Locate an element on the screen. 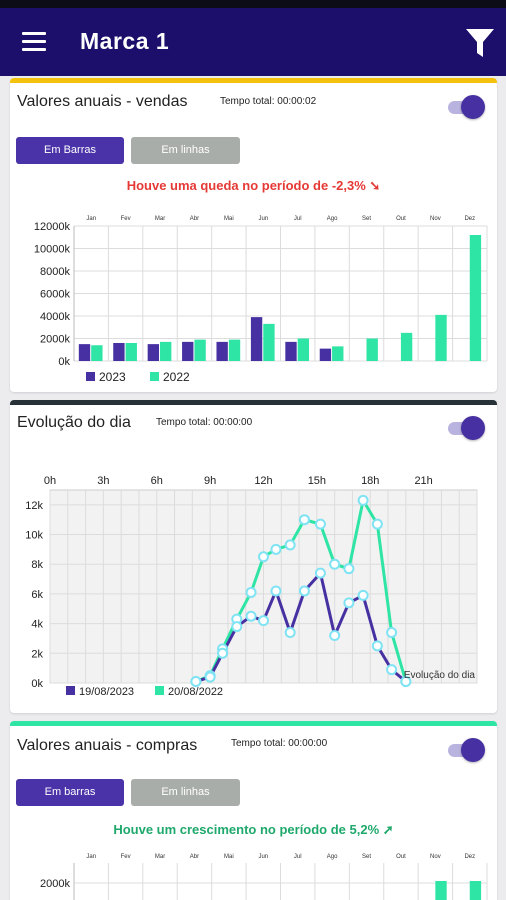 The height and width of the screenshot is (900, 506). legend-label: 20/08/2022 is located at coordinates (195, 692).